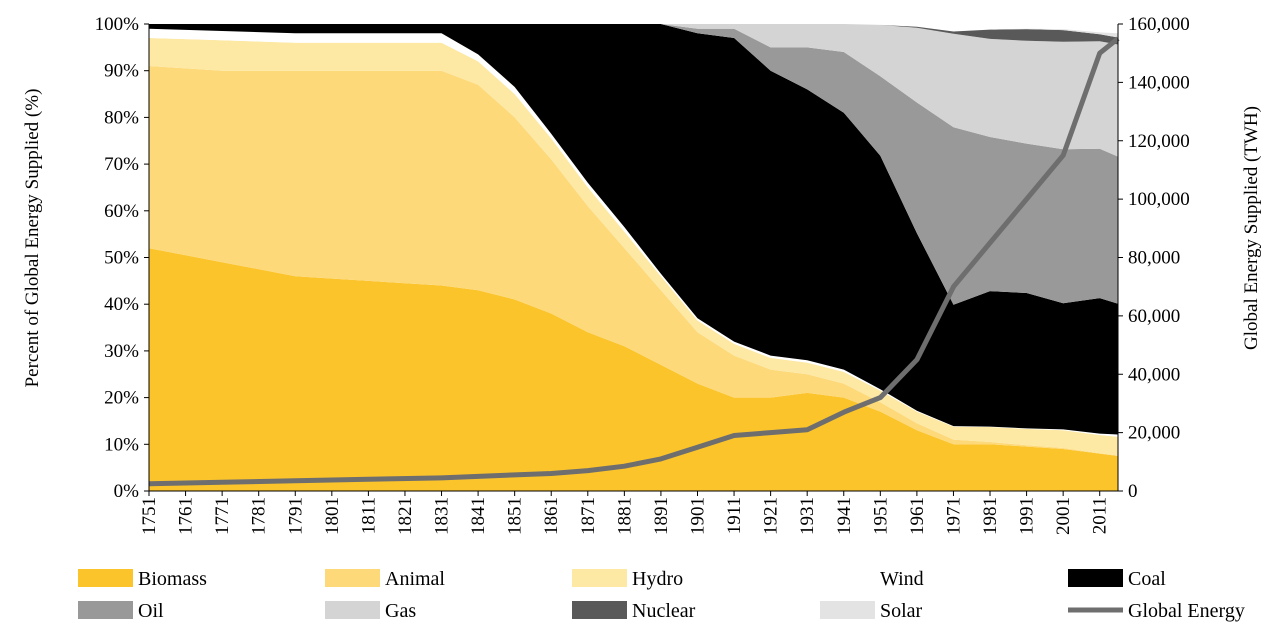 Image resolution: width=1281 pixels, height=643 pixels. What do you see at coordinates (954, 516) in the screenshot?
I see `x-tick-label: 1971` at bounding box center [954, 516].